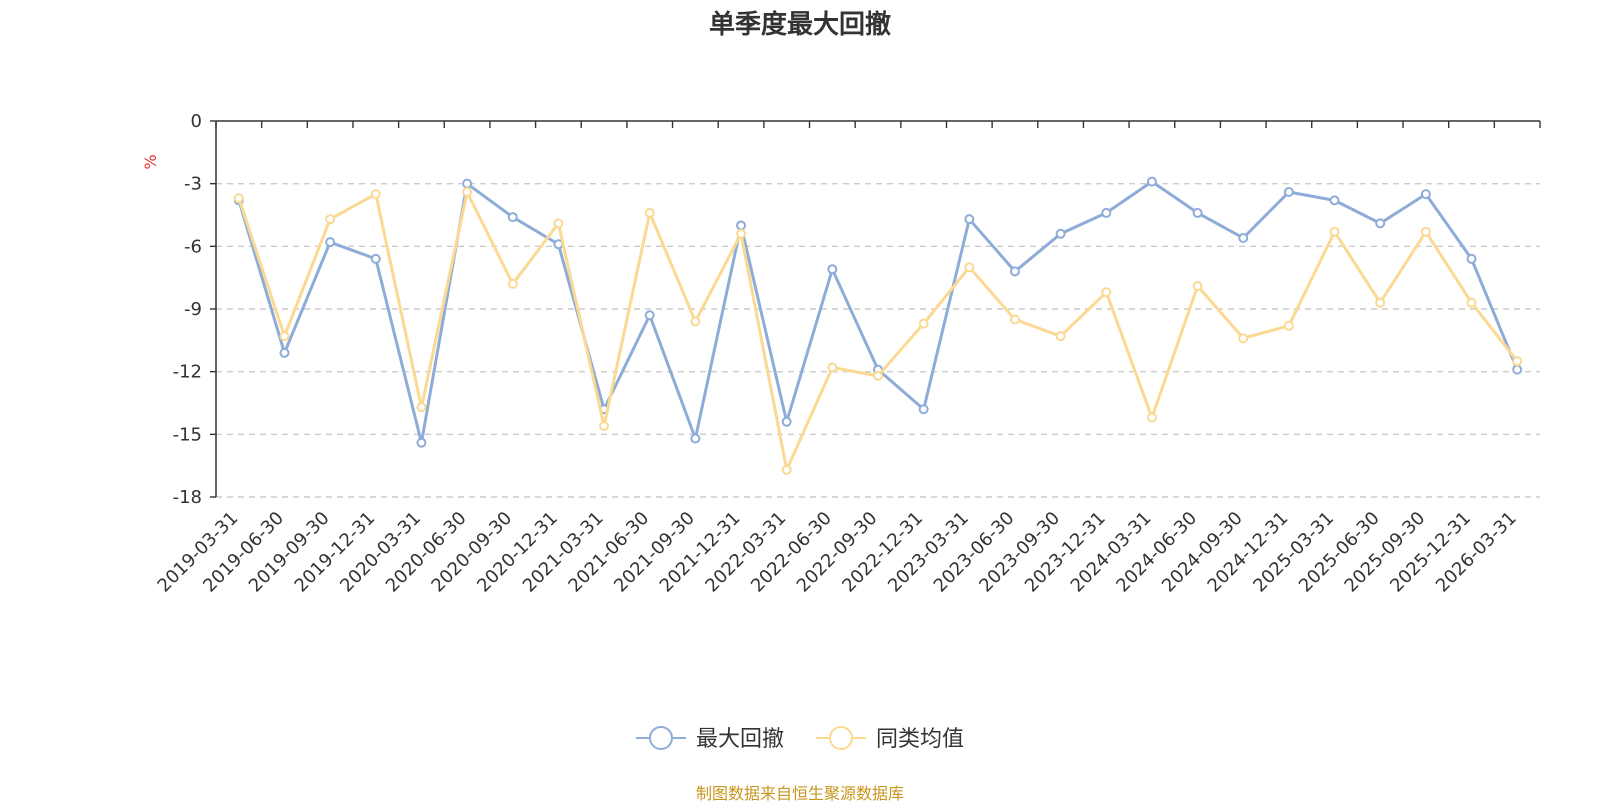  Describe the element at coordinates (800, 739) in the screenshot. I see `legend: 最大回撤 同类均值` at that location.